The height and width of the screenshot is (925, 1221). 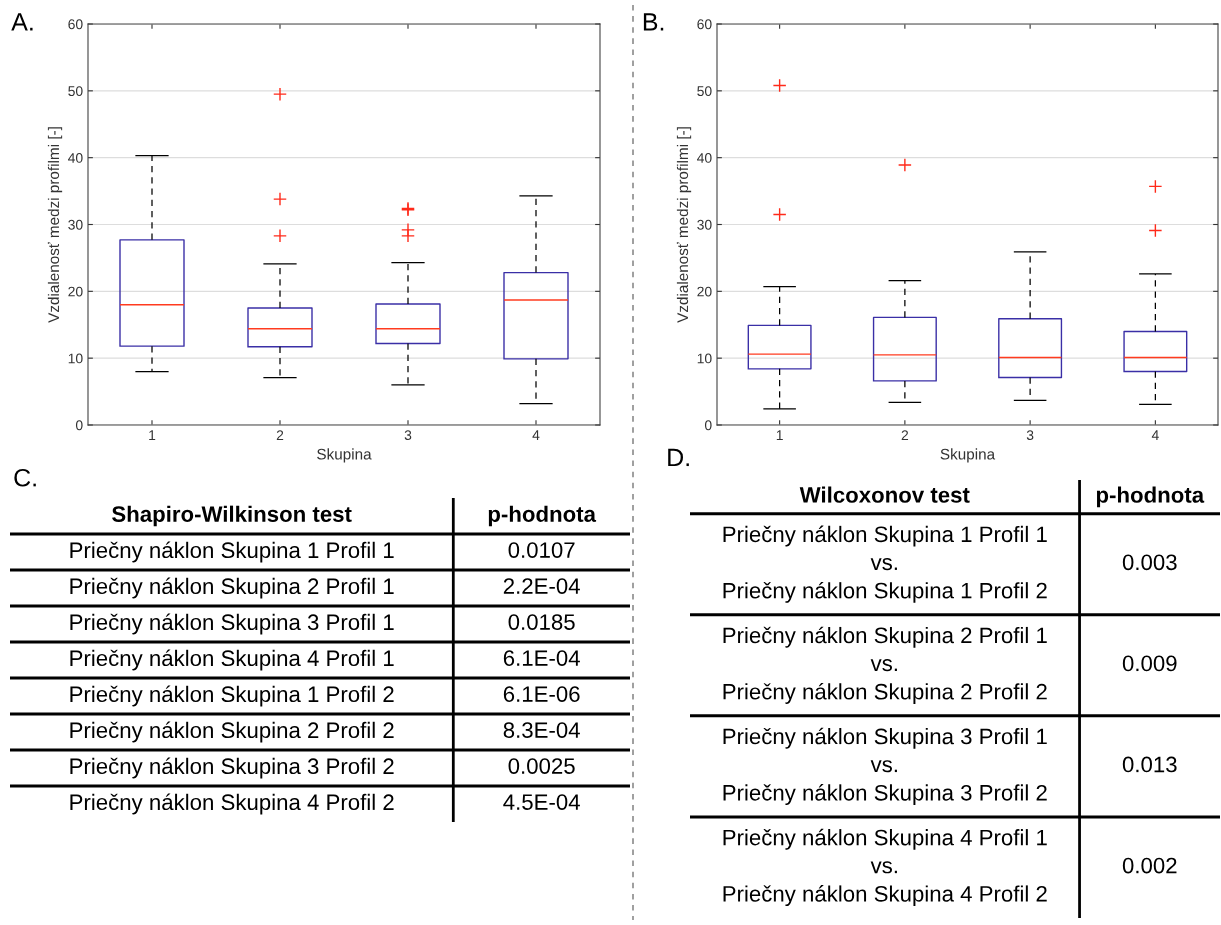 I want to click on text: 0.0025, so click(x=541, y=766).